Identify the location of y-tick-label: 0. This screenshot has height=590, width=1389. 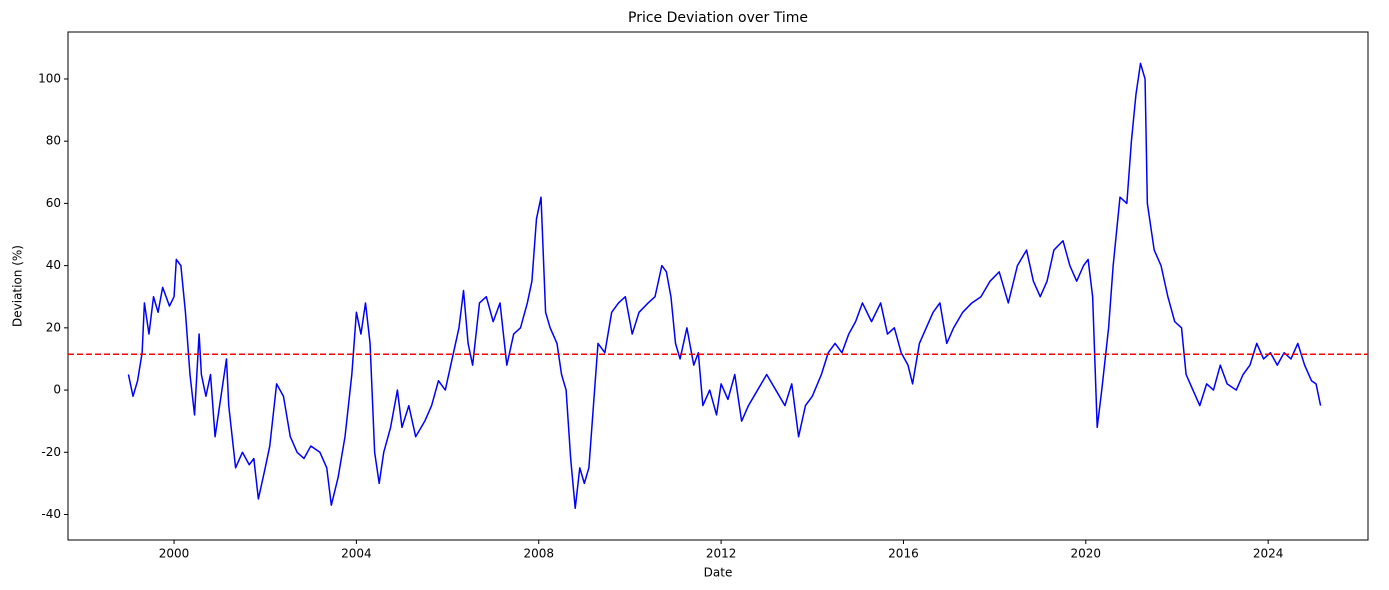
(57, 390).